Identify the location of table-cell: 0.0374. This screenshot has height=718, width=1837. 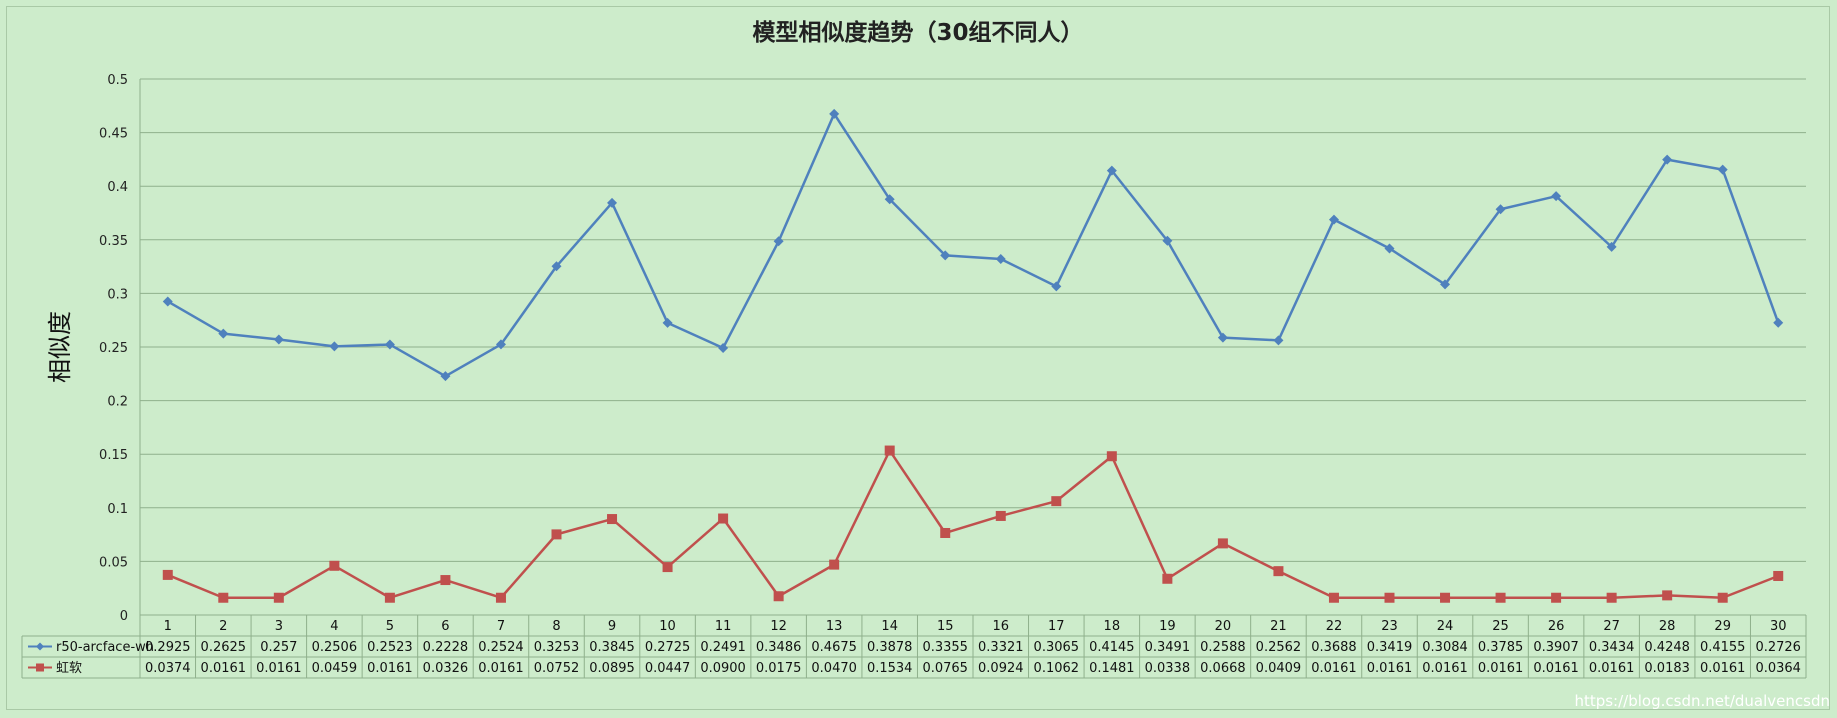
(168, 668).